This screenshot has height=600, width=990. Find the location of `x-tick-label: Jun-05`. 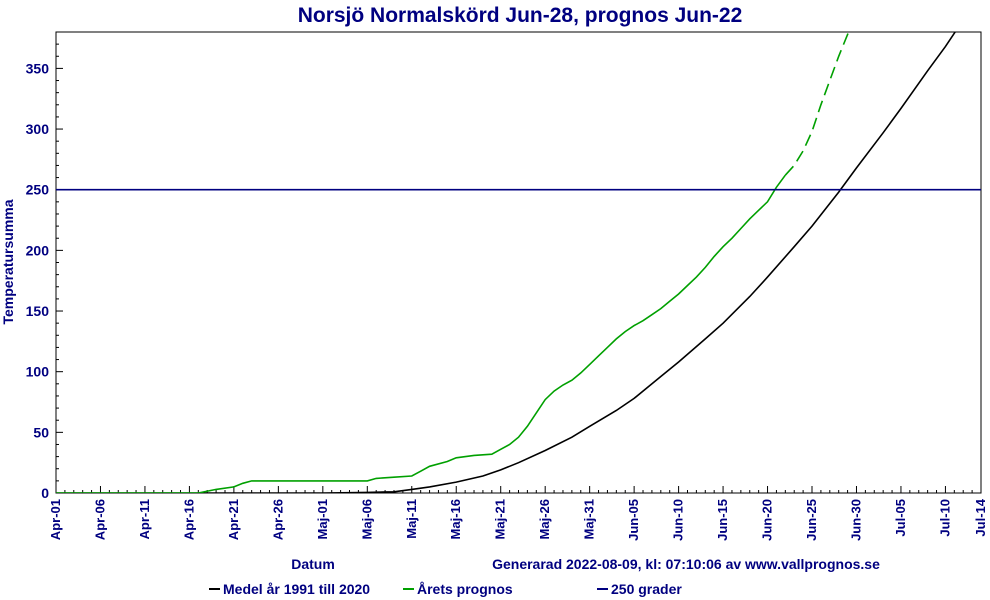

x-tick-label: Jun-05 is located at coordinates (633, 520).